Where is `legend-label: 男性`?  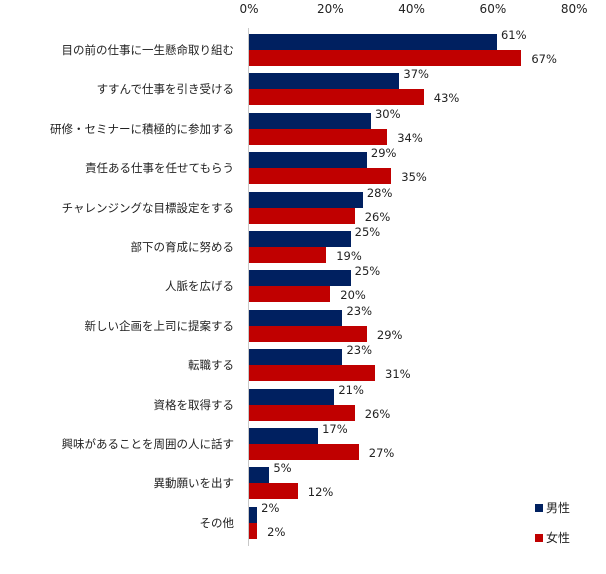
legend-label: 男性 is located at coordinates (558, 508).